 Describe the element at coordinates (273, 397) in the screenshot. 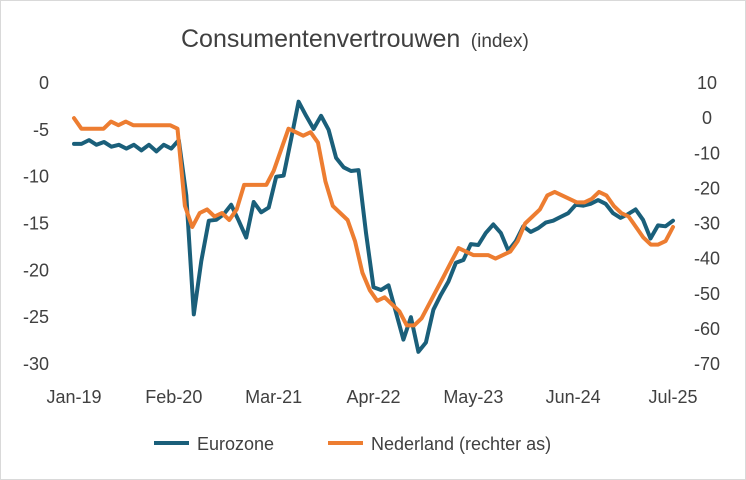

I see `x-axis-tick-label: Mar-21` at that location.